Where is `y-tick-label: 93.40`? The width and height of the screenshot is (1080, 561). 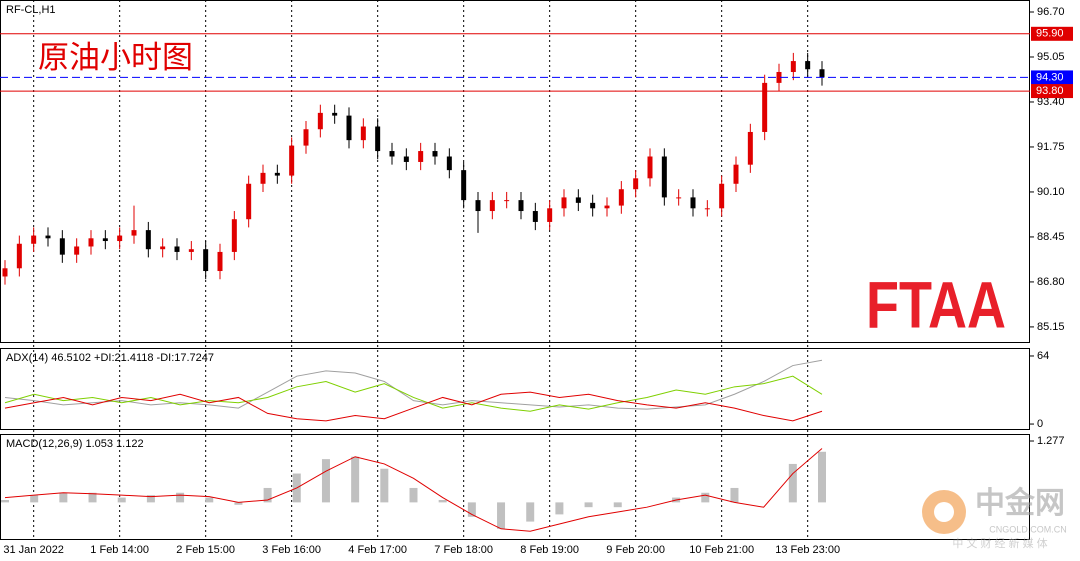 y-tick-label: 93.40 is located at coordinates (1051, 102).